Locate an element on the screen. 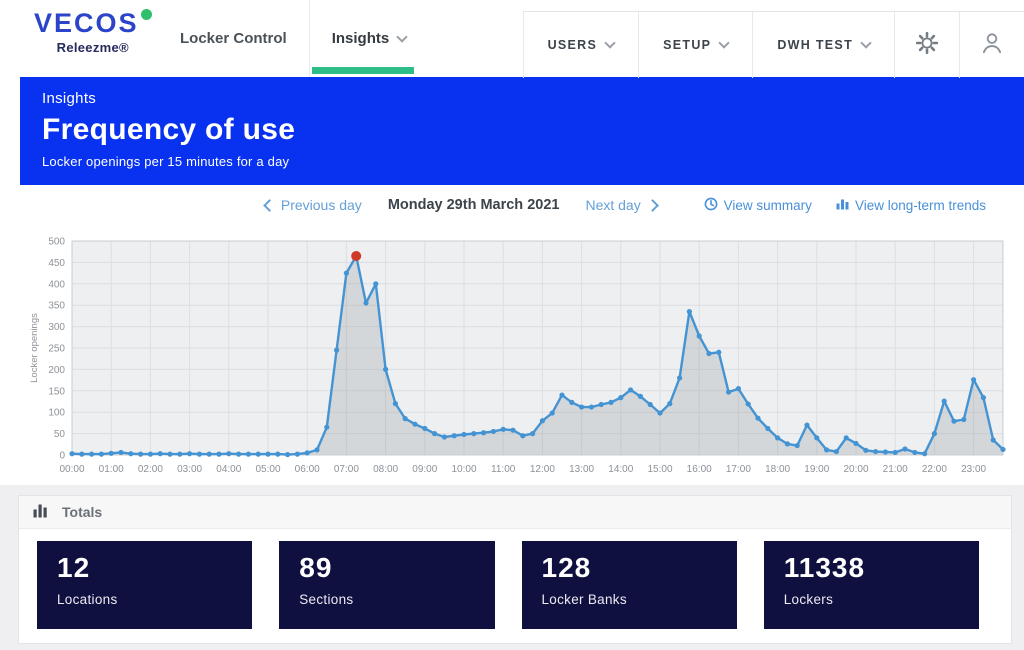  view-links: View summary View long-term trends is located at coordinates (845, 205).